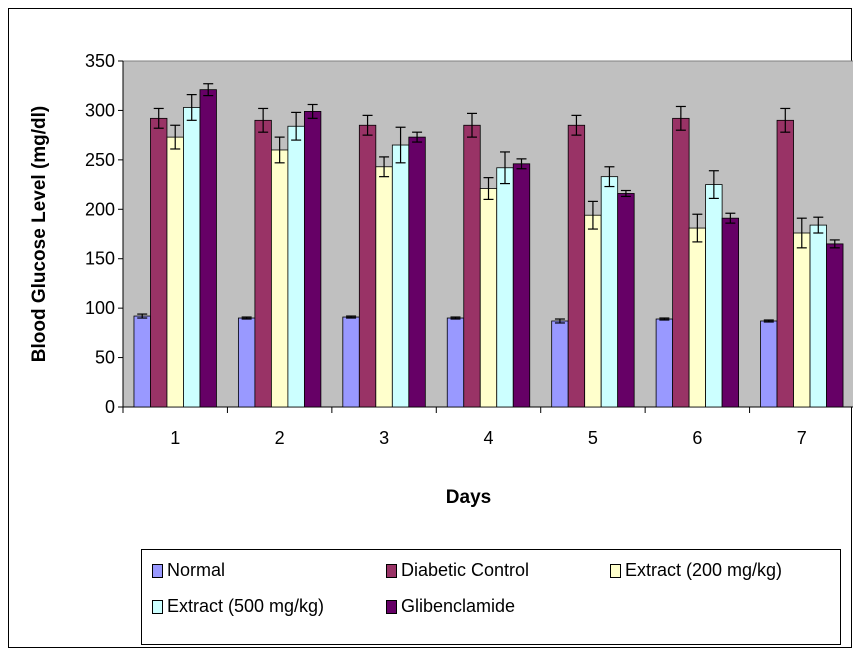 This screenshot has width=861, height=654. What do you see at coordinates (100, 110) in the screenshot?
I see `y-tick-label: 300` at bounding box center [100, 110].